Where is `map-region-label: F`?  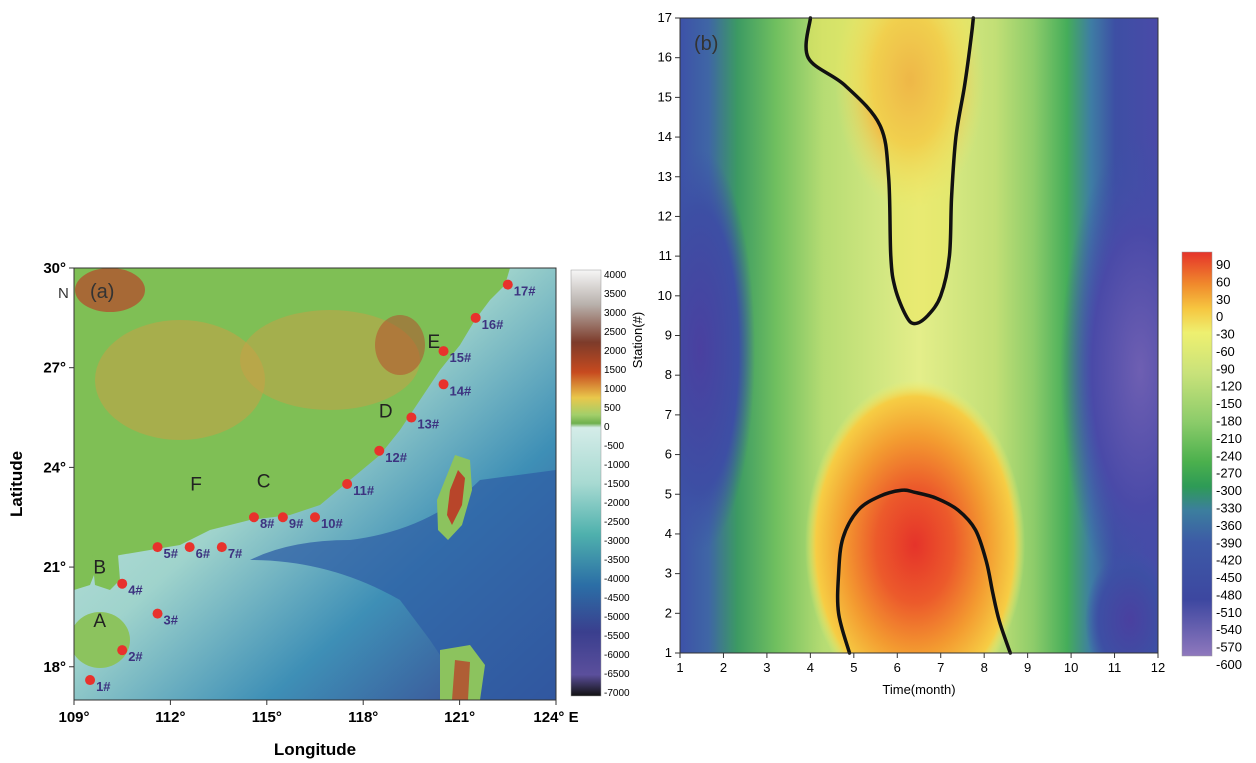
map-region-label: F is located at coordinates (196, 485).